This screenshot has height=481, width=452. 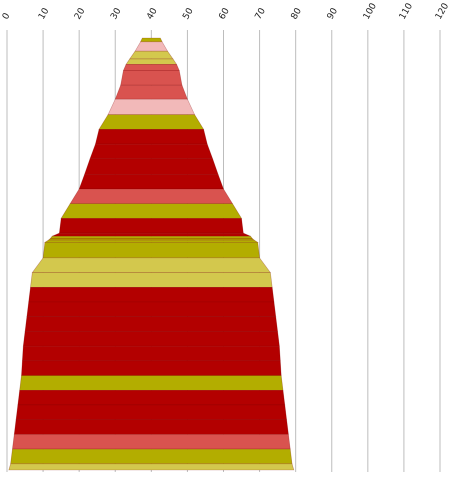 I want to click on x-tick-label-30: 30, so click(x=116, y=13).